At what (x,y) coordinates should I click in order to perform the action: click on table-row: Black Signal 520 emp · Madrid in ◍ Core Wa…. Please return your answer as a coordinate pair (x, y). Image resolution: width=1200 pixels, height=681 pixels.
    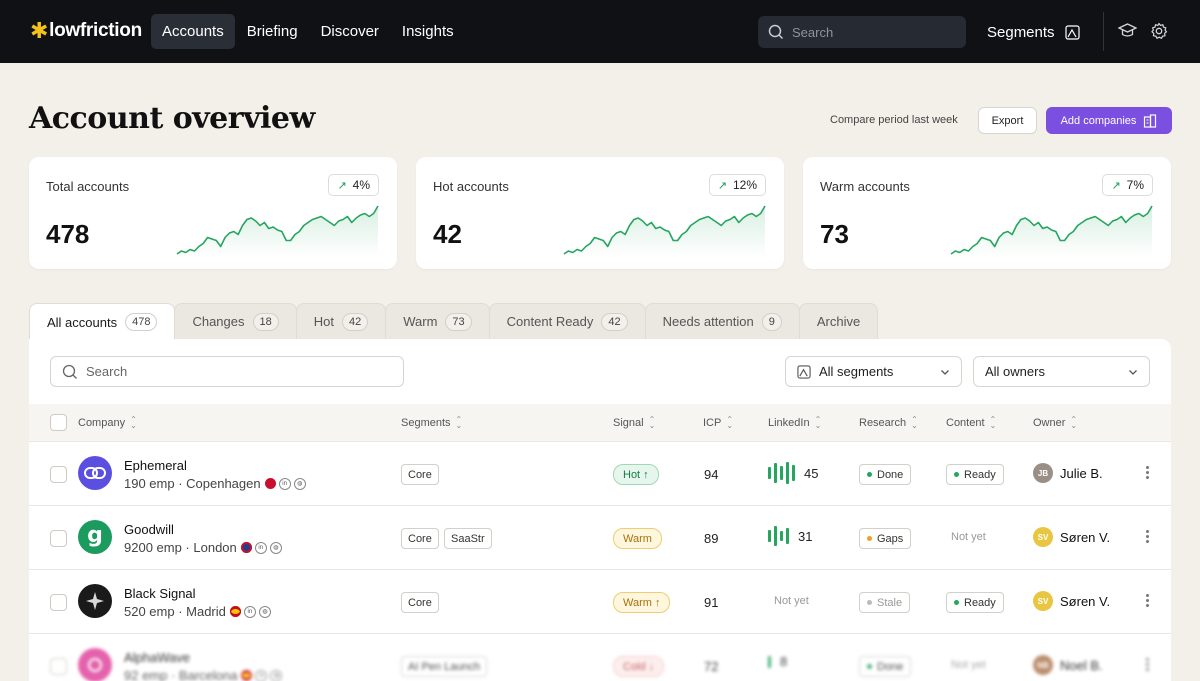
    Looking at the image, I should click on (600, 602).